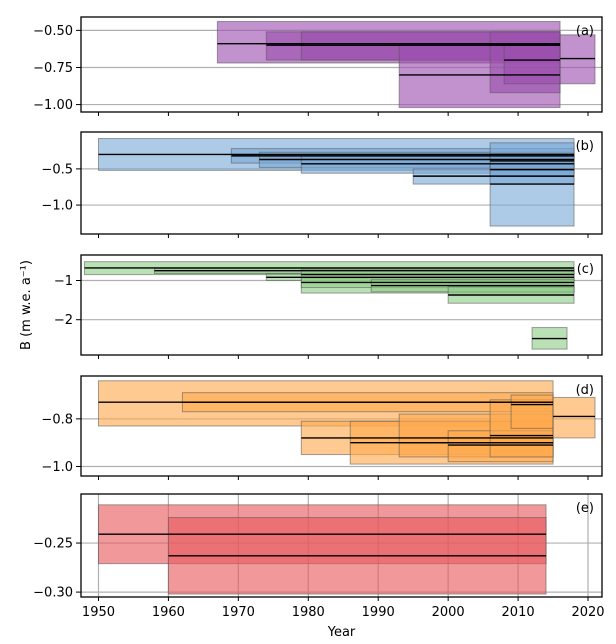 This screenshot has width=616, height=644. I want to click on y-tick-label: −0.50, so click(53, 31).